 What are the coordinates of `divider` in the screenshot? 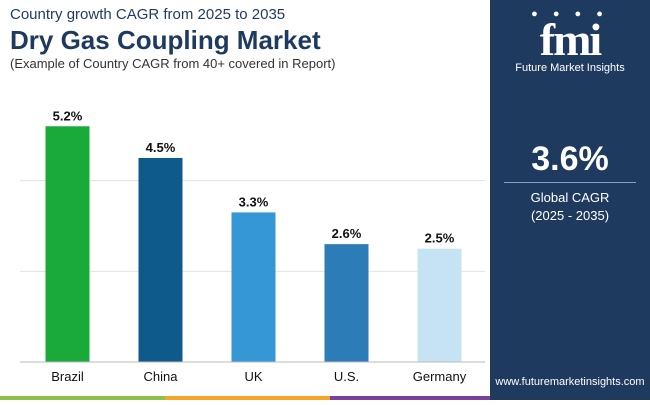 It's located at (570, 182).